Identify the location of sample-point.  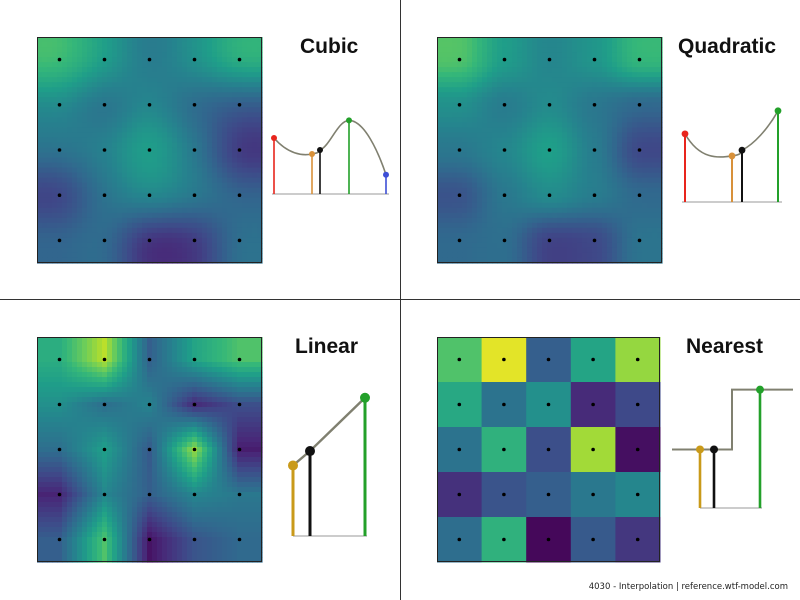
(194, 150).